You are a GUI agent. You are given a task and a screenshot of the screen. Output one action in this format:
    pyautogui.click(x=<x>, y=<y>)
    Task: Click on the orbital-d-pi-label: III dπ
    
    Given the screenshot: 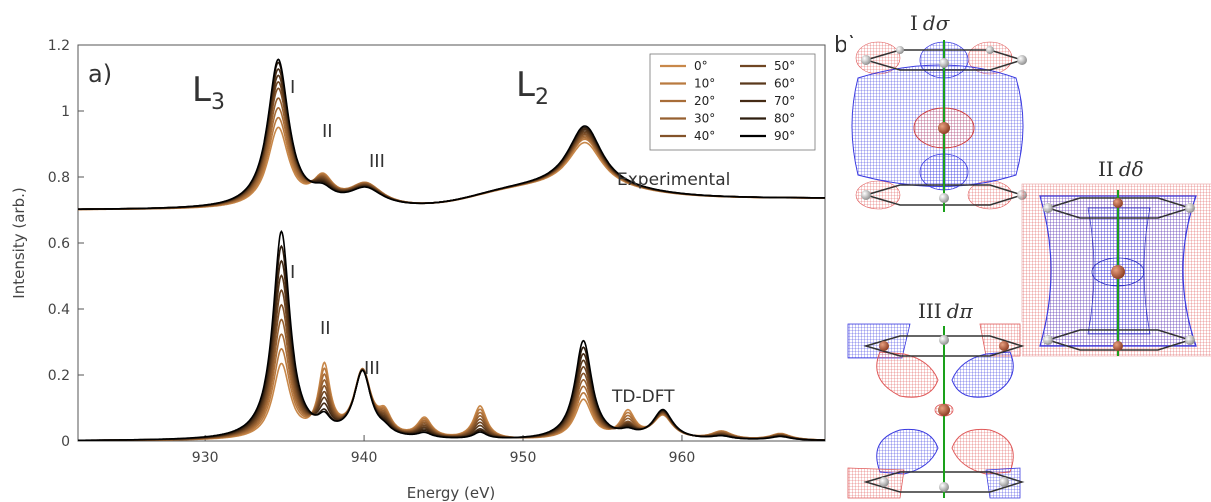 What is the action you would take?
    pyautogui.click(x=946, y=311)
    